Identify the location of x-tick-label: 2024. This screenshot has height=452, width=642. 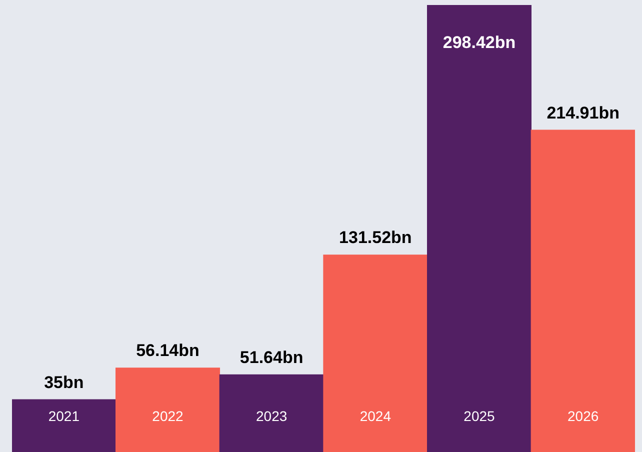
(376, 416).